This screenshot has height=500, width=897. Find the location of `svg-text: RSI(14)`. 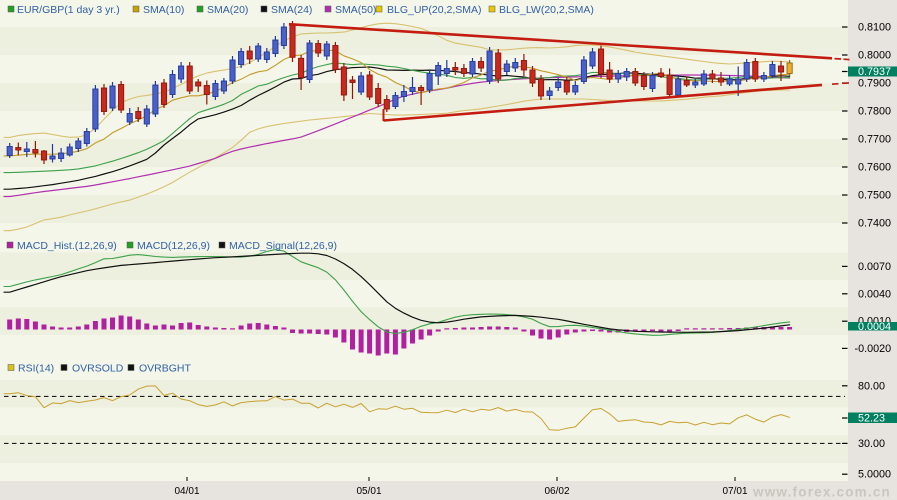

svg-text: RSI(14) is located at coordinates (36, 369).